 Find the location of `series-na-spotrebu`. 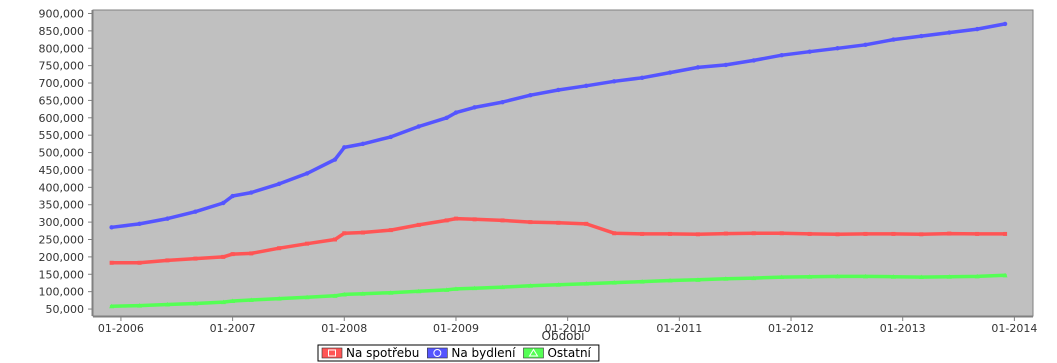

series-na-spotrebu is located at coordinates (558, 240).